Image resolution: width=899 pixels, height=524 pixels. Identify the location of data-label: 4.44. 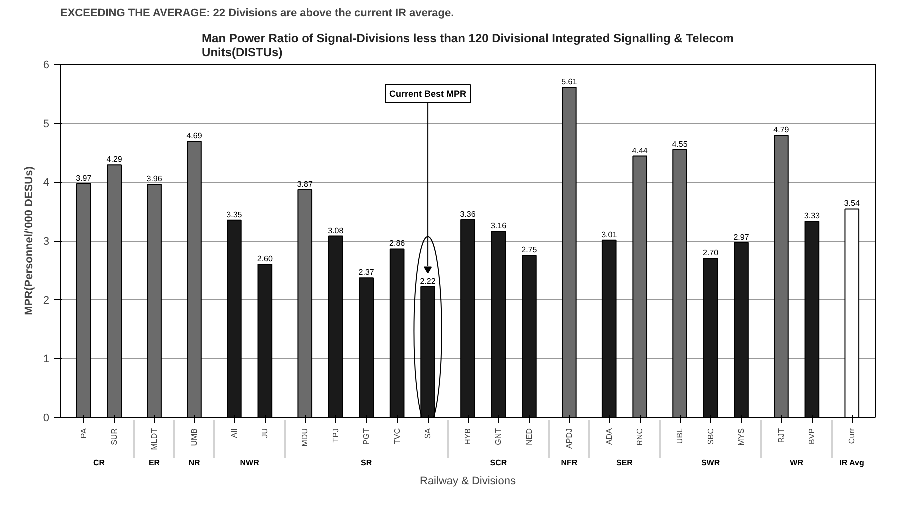
(640, 151).